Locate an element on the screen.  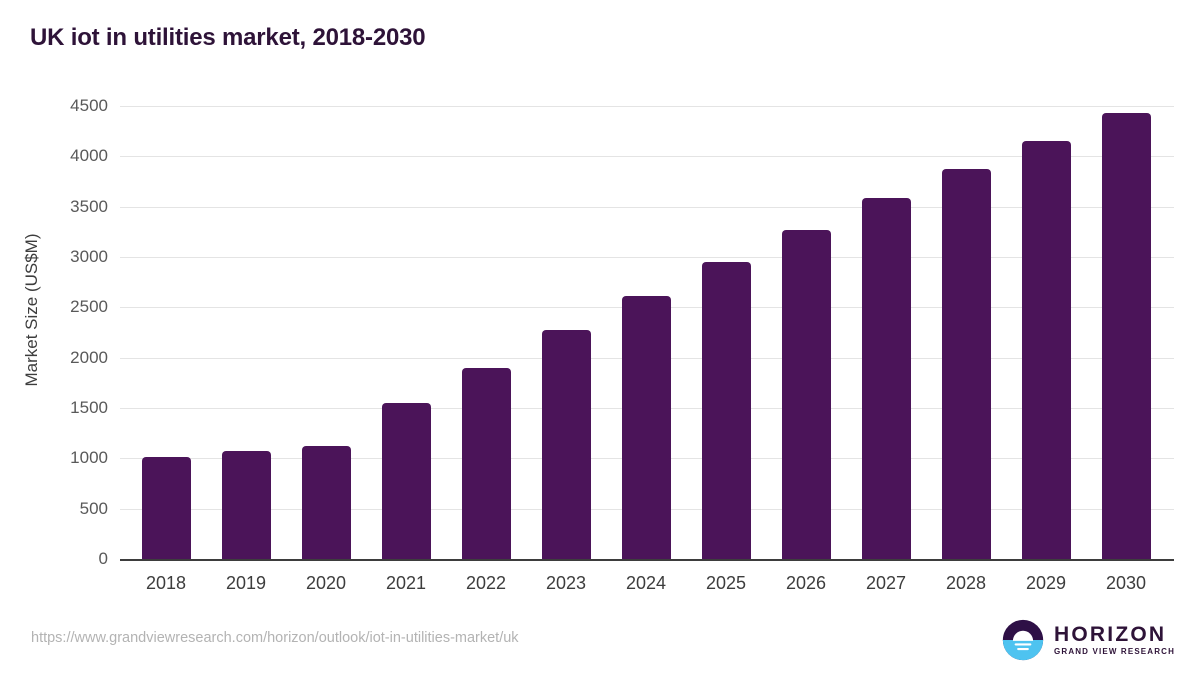
y-axis-title: Market Size (US$M) is located at coordinates (31, 310).